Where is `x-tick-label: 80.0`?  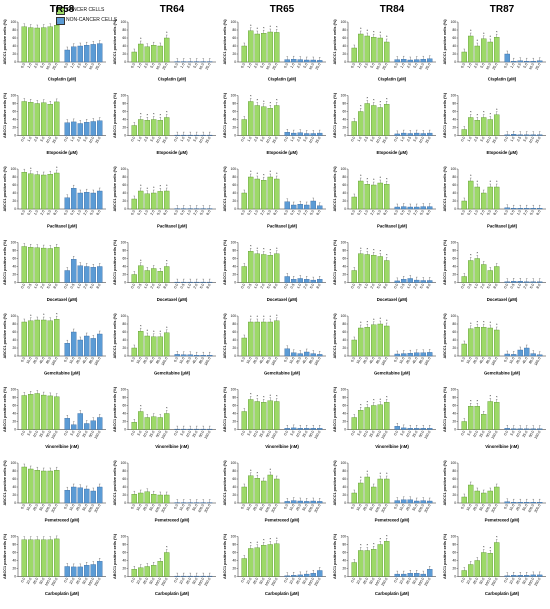 x-tick-label: 80.0 is located at coordinates (531, 361).